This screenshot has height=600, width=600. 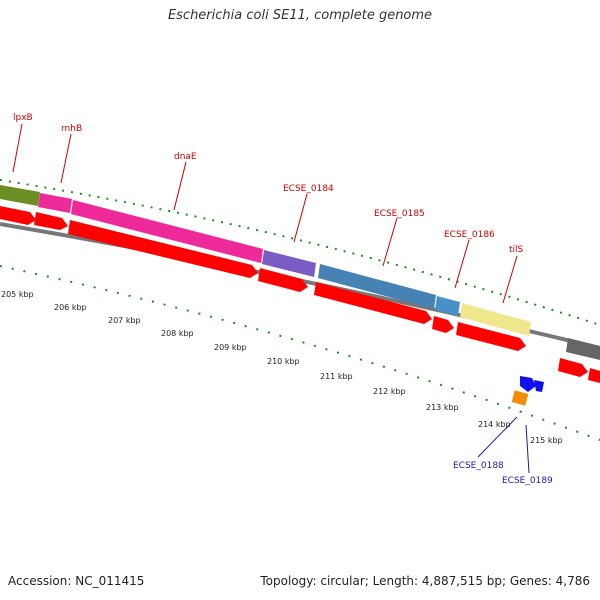 What do you see at coordinates (20, 195) in the screenshot?
I see `gene-block-lpxB` at bounding box center [20, 195].